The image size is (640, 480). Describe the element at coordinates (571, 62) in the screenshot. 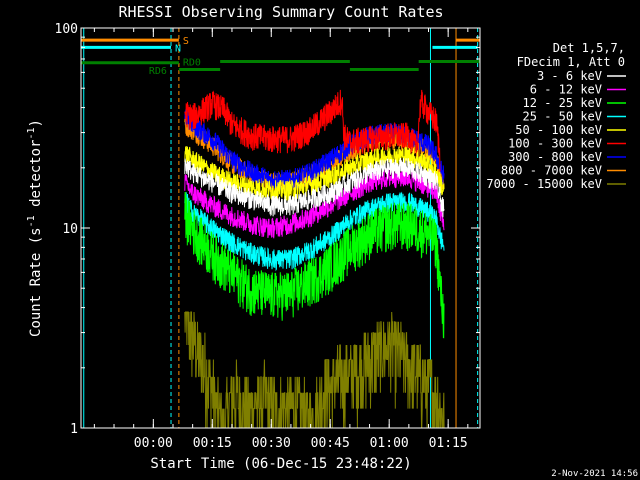

I see `legend-header-decimation: FDecim 1, Att 0` at that location.